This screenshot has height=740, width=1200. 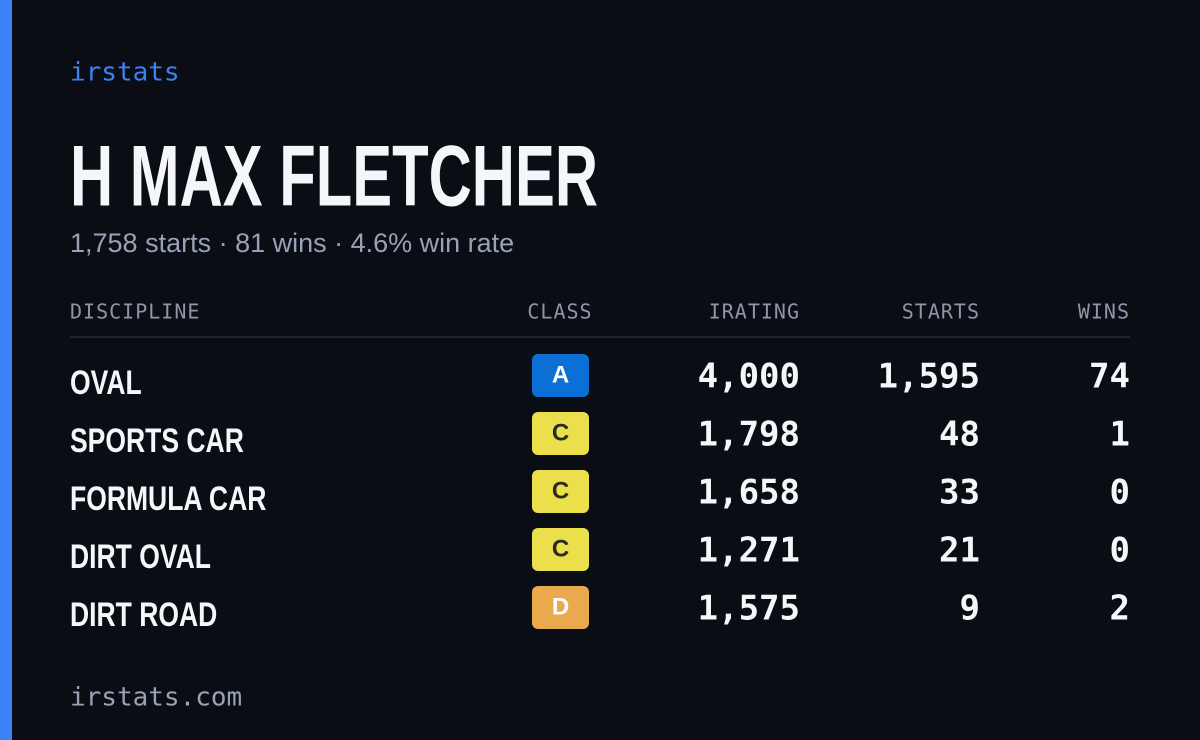 I want to click on discipline: FORMULA CAR, so click(x=168, y=499).